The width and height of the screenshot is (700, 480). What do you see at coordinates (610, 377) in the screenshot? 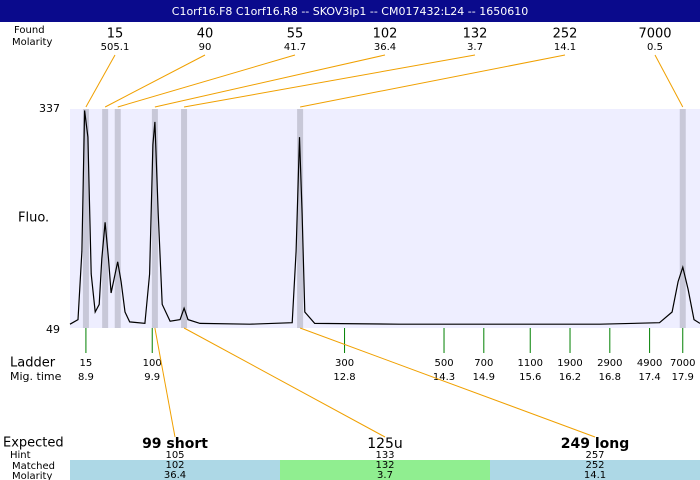
I see `ladder-time: 16.8` at bounding box center [610, 377].